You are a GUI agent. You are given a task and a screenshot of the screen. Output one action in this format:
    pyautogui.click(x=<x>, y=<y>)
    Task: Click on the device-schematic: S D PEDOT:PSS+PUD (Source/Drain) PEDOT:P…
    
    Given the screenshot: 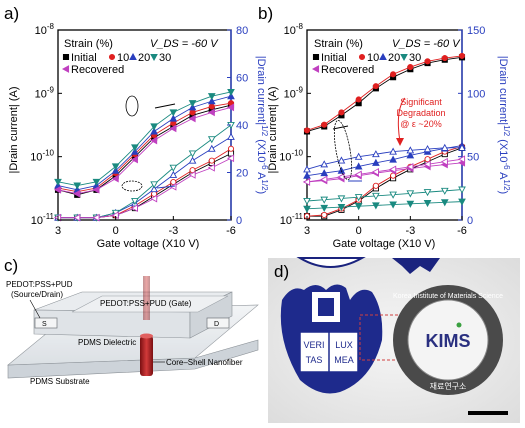 What is the action you would take?
    pyautogui.click(x=132, y=331)
    